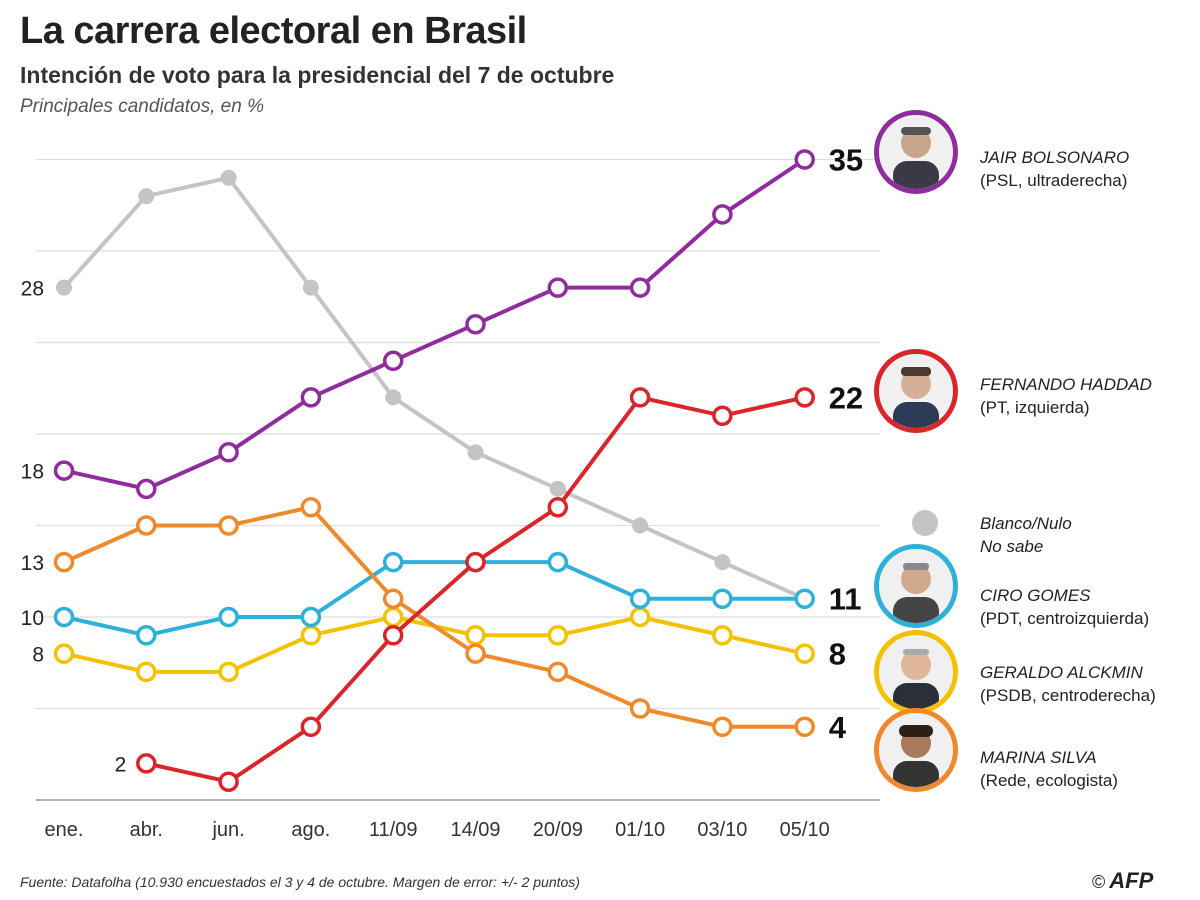 This screenshot has height=900, width=1200. What do you see at coordinates (1064, 607) in the screenshot?
I see `legend-ciro: CIRO GOMES (PDT, centroizquierda)` at bounding box center [1064, 607].